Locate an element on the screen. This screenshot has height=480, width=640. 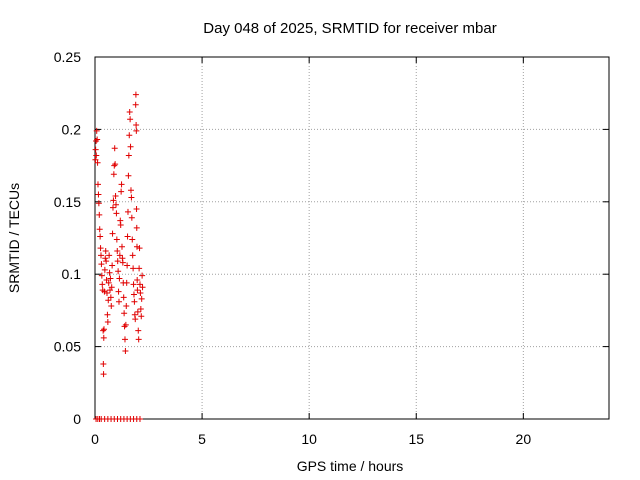
y-tick-label: 0.05 is located at coordinates (67, 347).